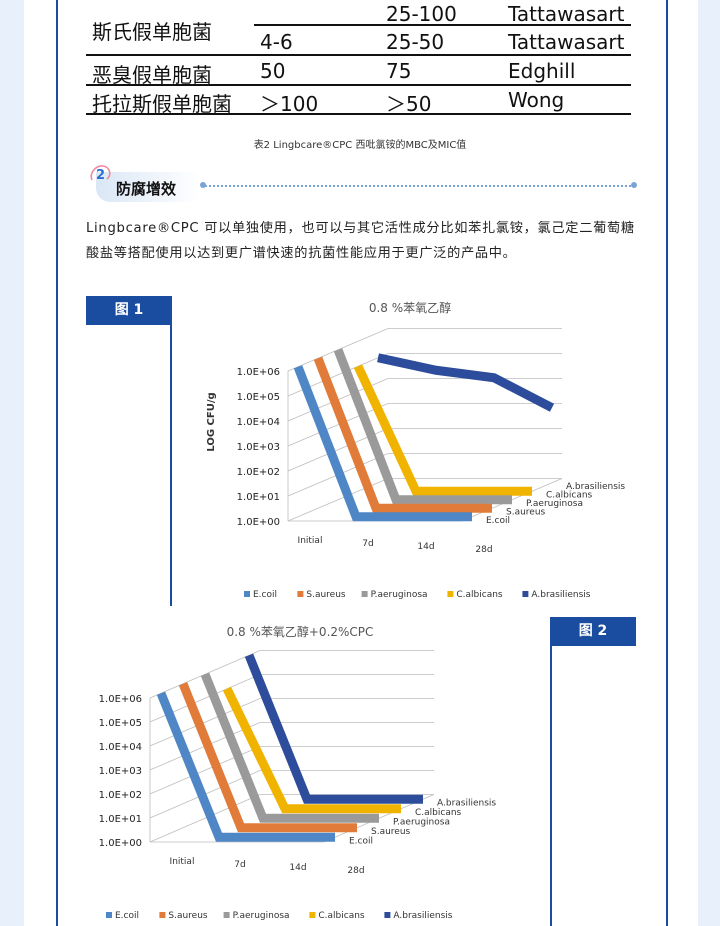  I want to click on figure-2-tag: 图 2, so click(593, 631).